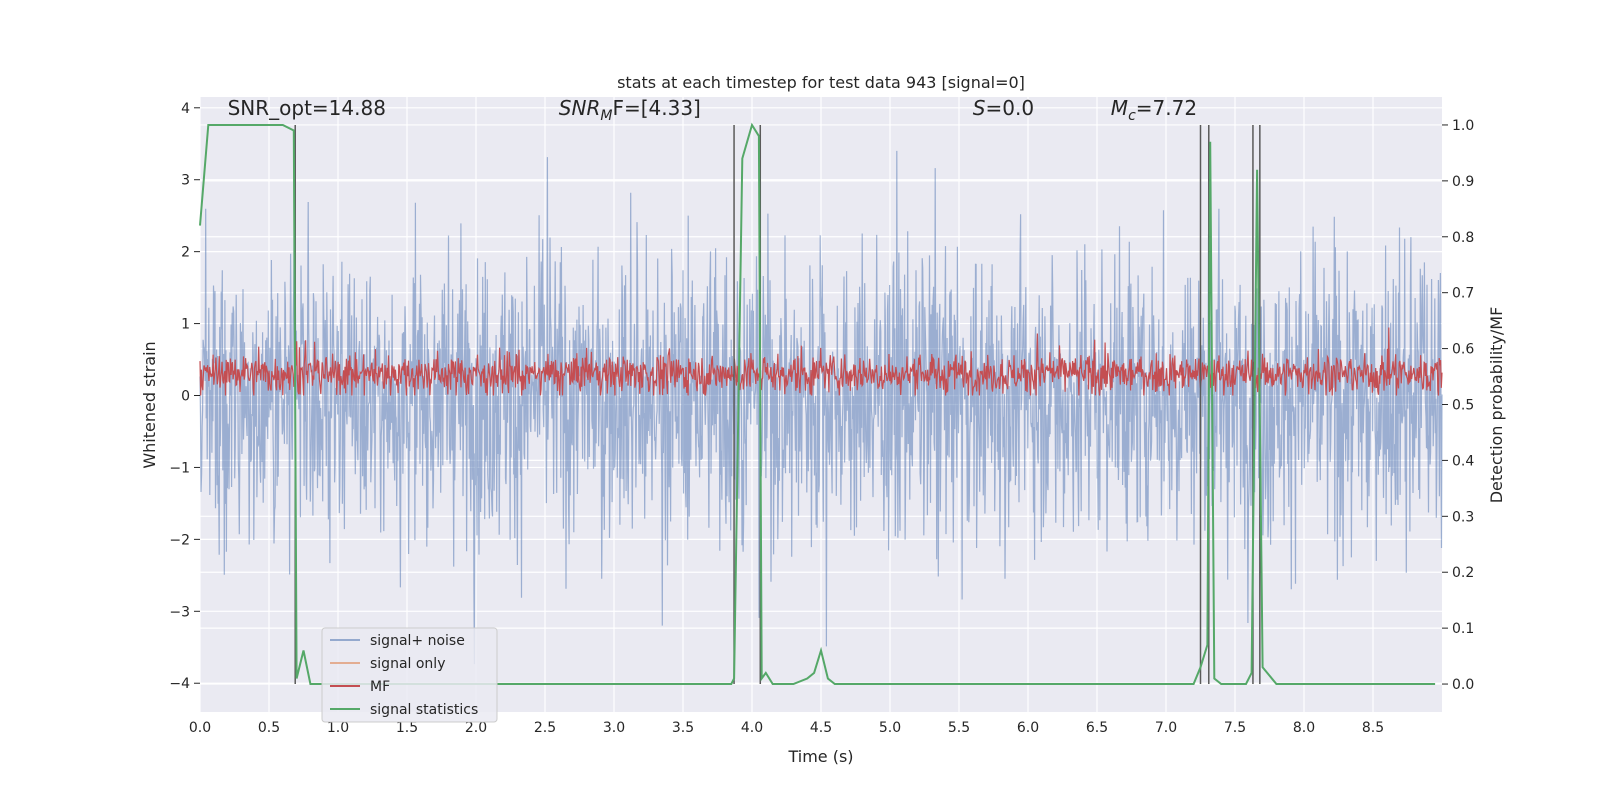 This screenshot has width=1600, height=800. I want to click on x-tick-label: 4.0, so click(752, 728).